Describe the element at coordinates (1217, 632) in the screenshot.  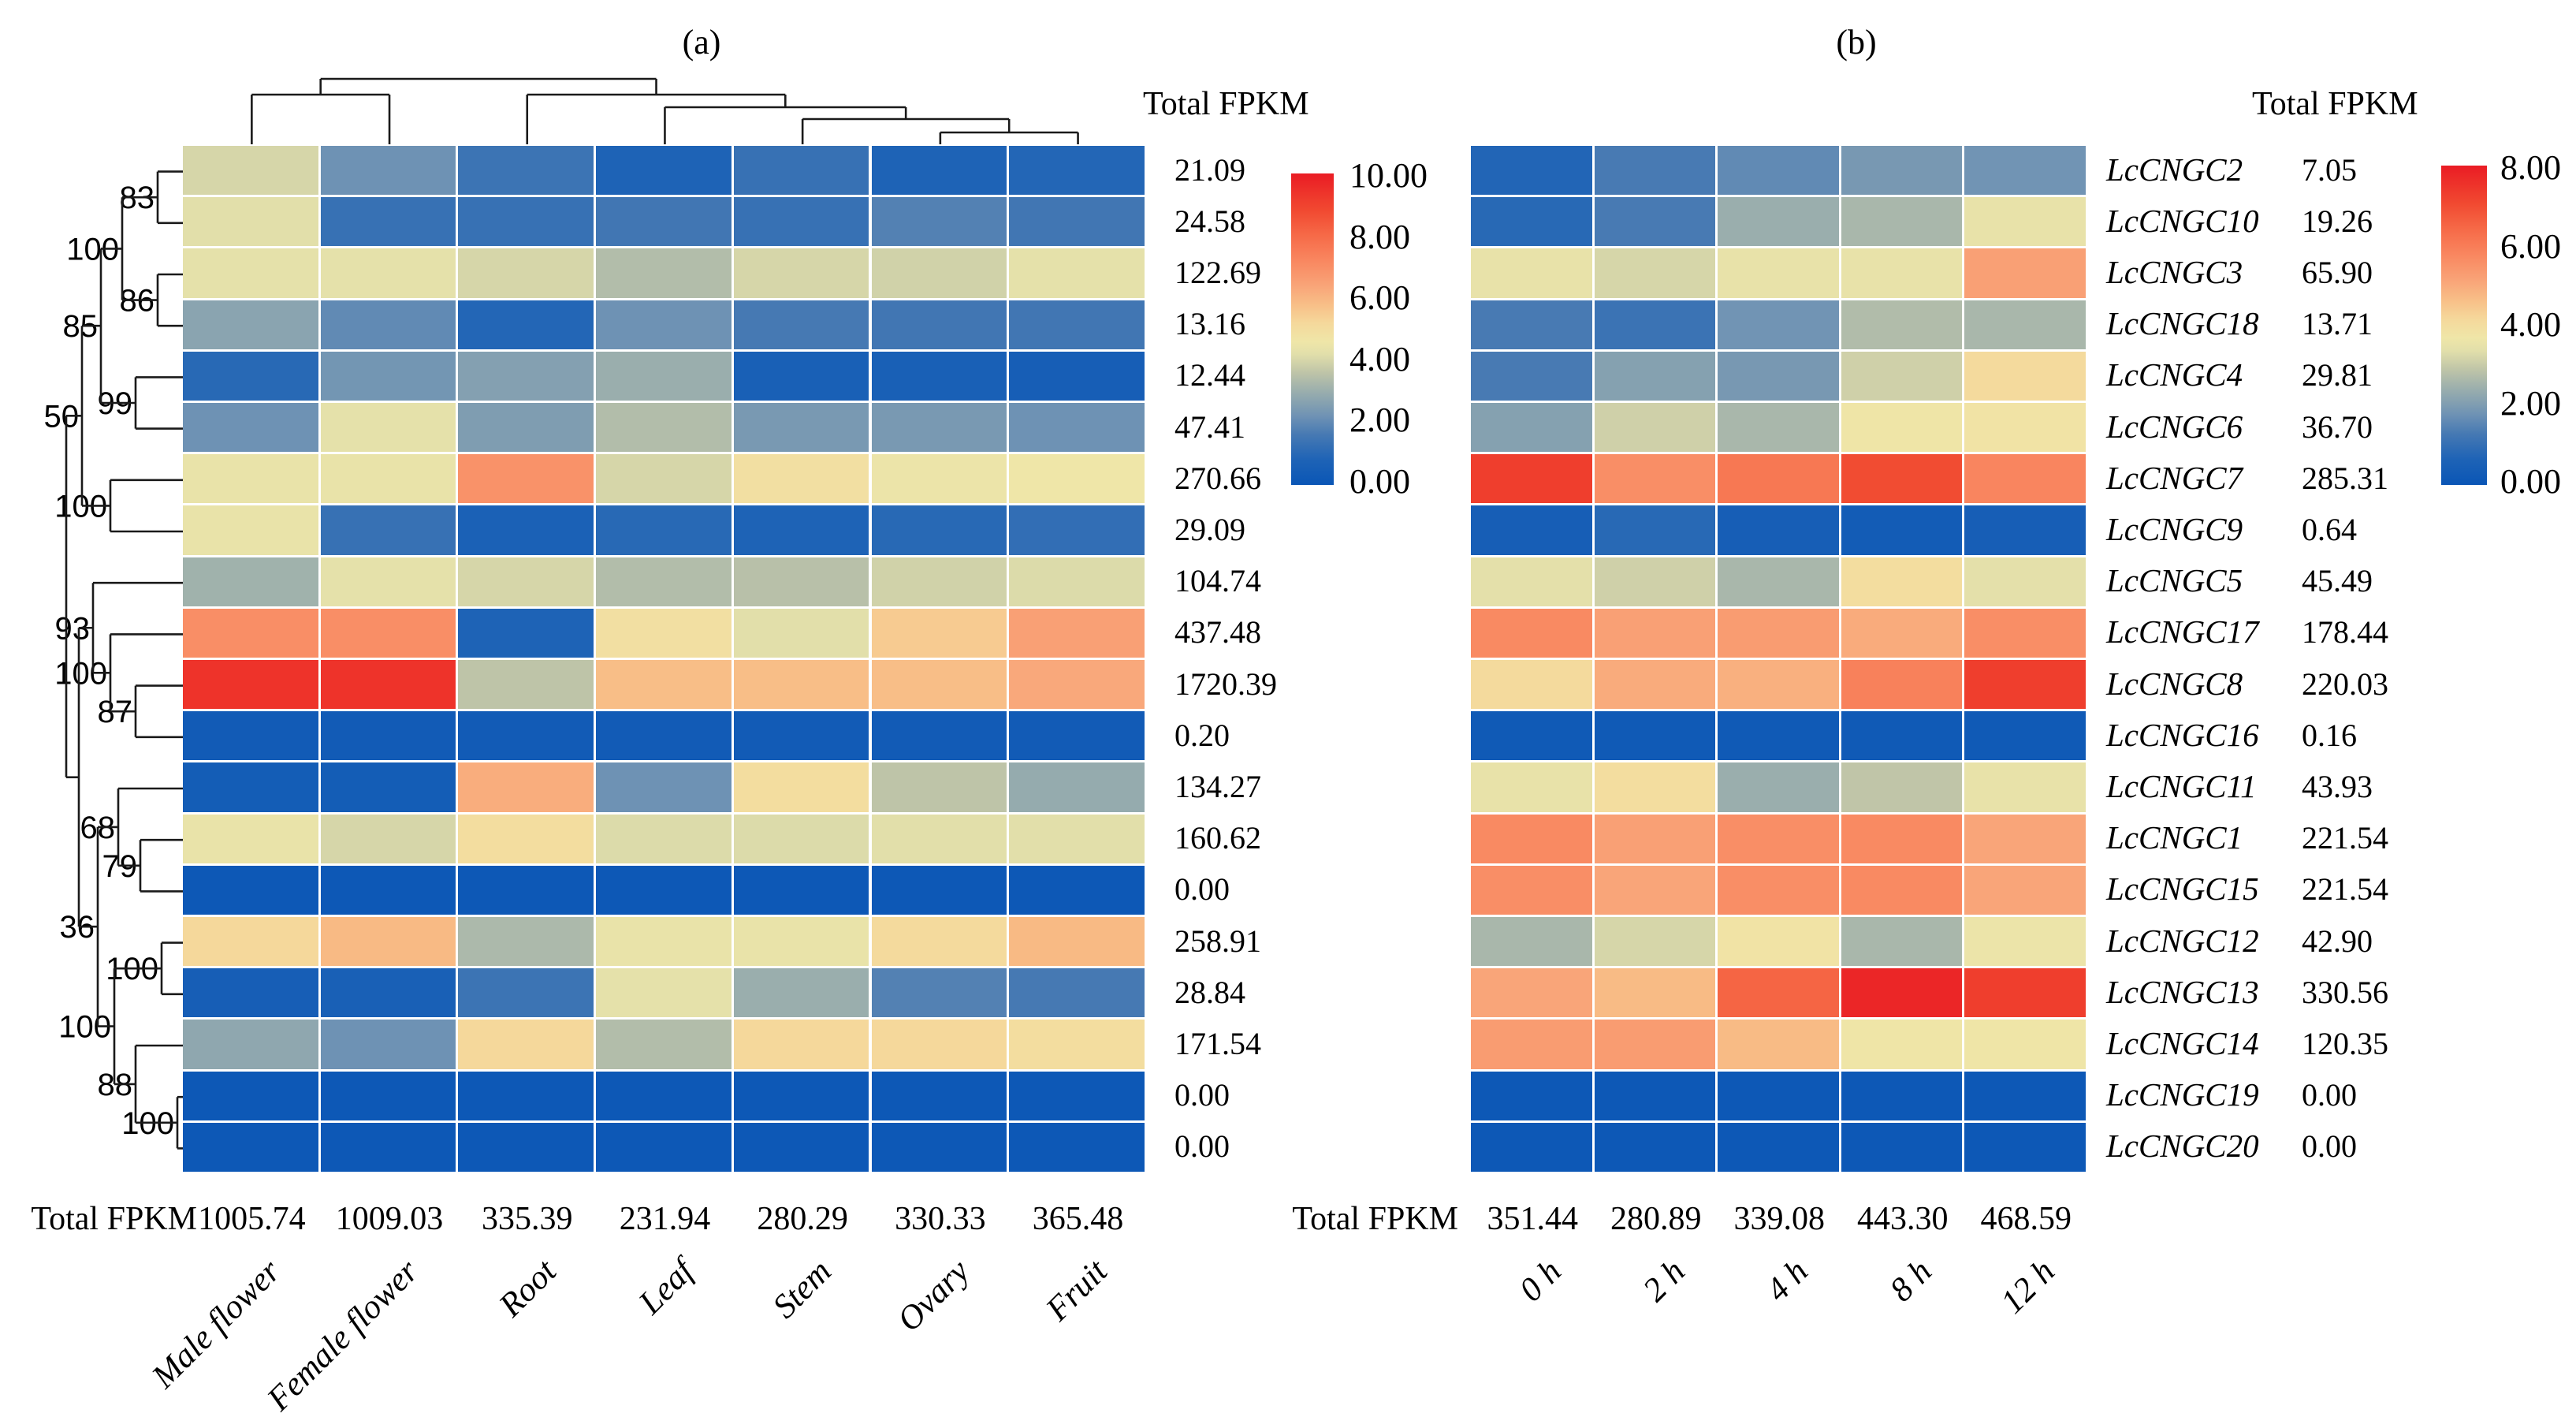
I see `row-total-fpkm-value: 437.48` at that location.